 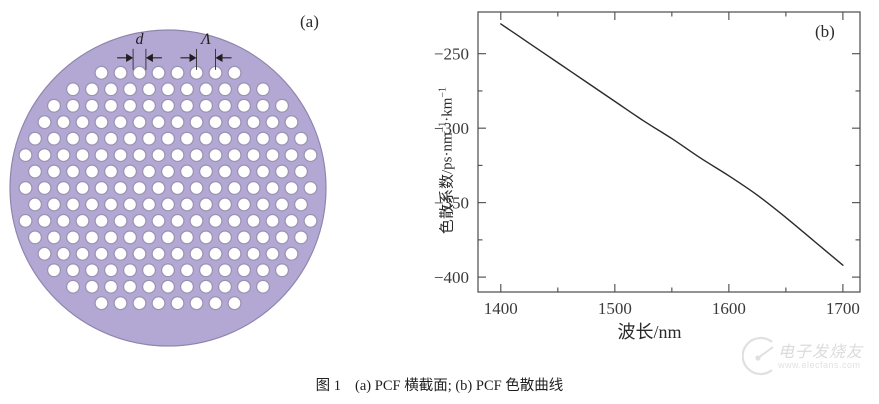 What do you see at coordinates (459, 386) in the screenshot?
I see `figure-caption-text: (a) PCF 横截面; (b) PCF 色散曲线` at bounding box center [459, 386].